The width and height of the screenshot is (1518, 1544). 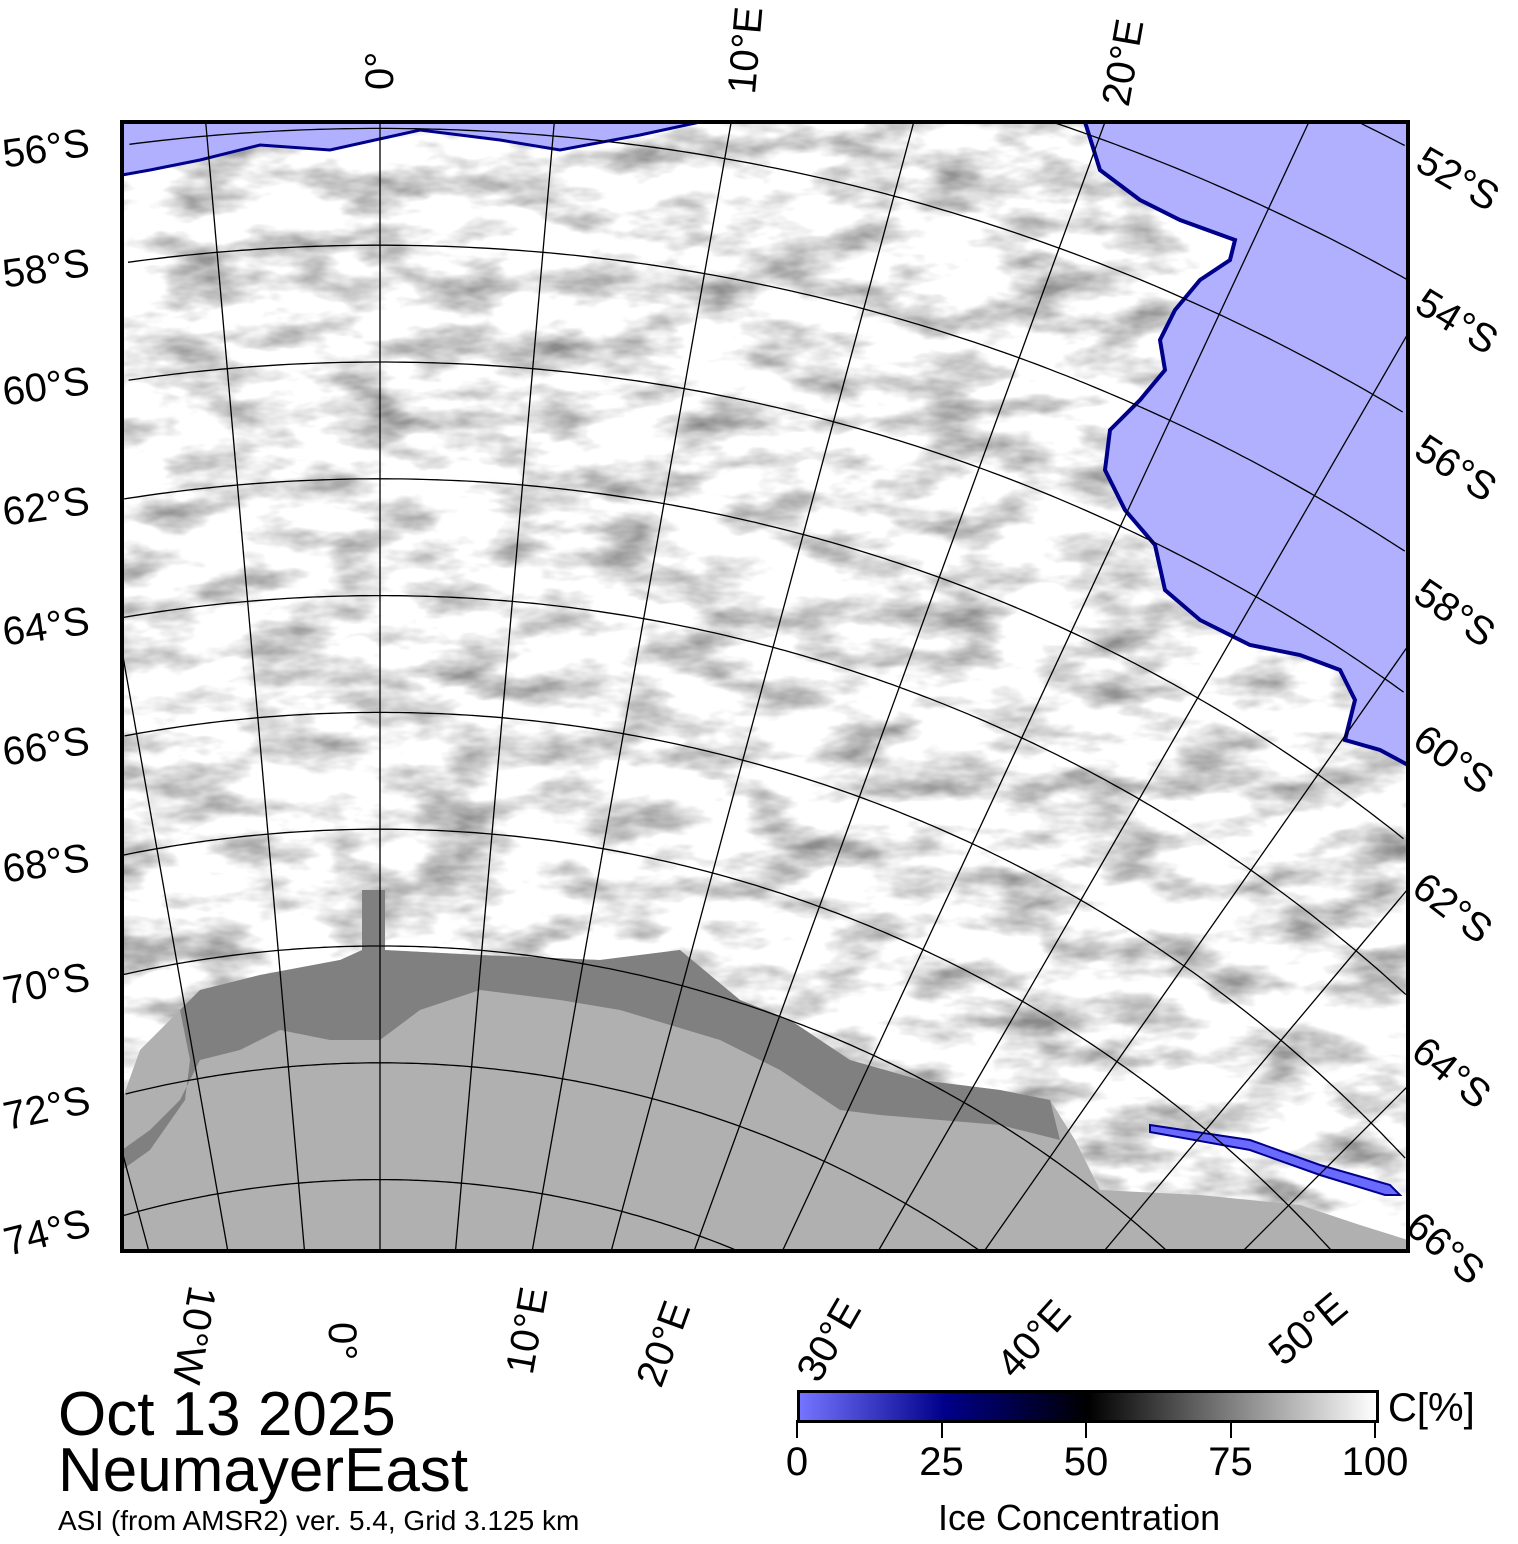 I want to click on ice-shelf, so click(x=591, y=1030).